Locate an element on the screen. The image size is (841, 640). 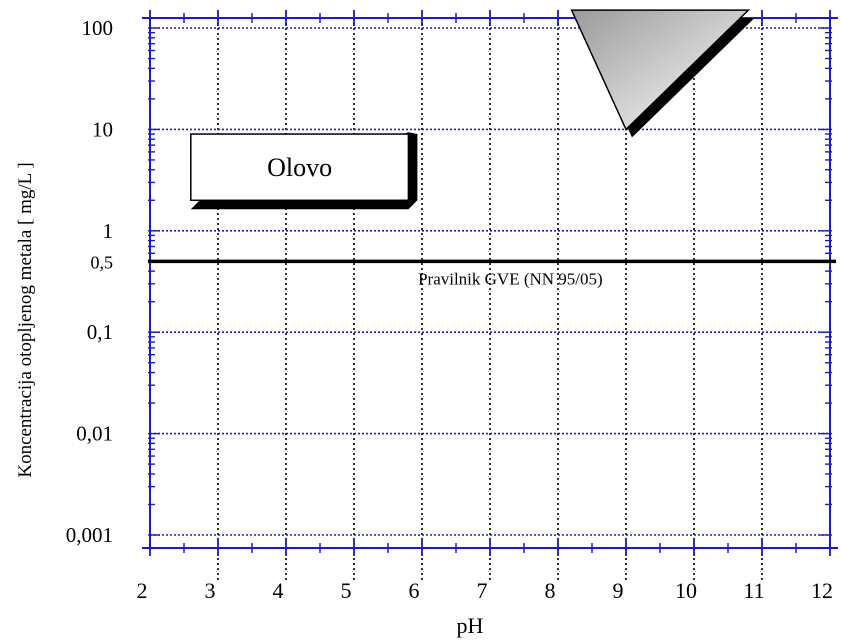
x-tick-label: 5 is located at coordinates (346, 590).